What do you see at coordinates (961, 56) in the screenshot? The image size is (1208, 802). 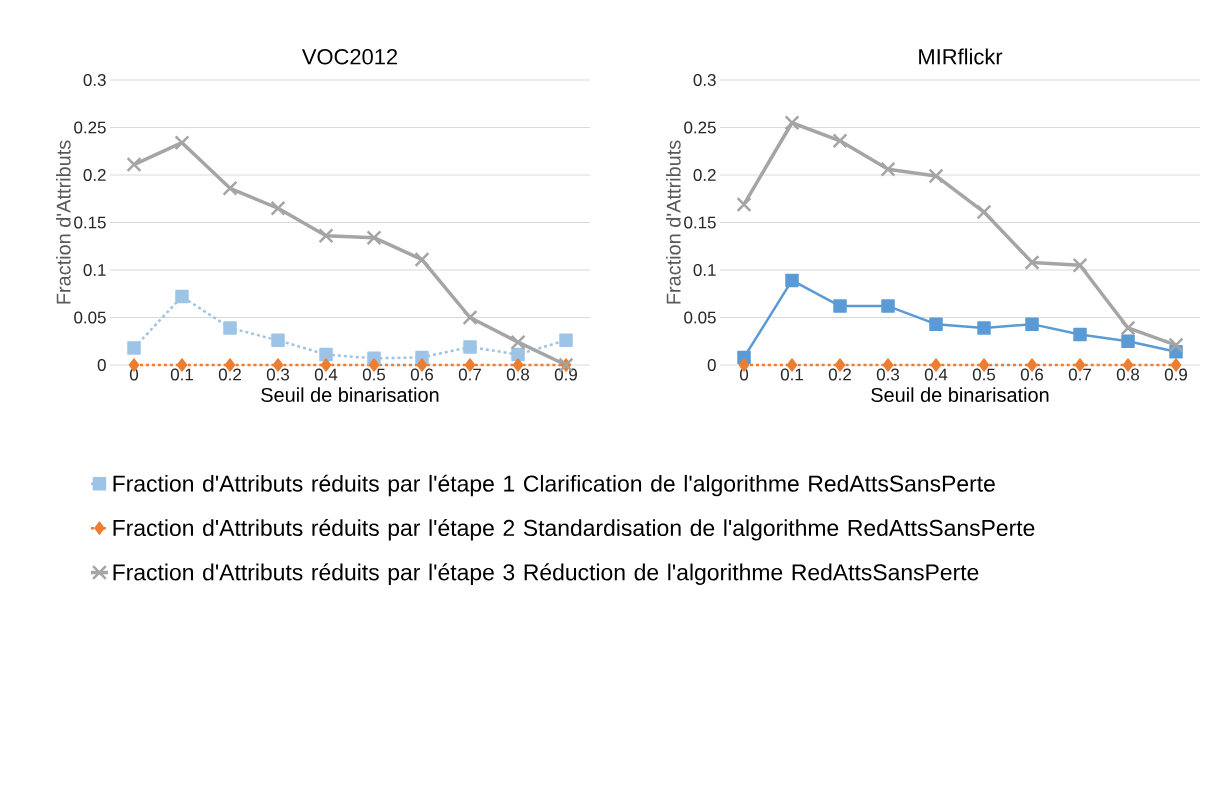 I see `chart-title: MIRflickr` at bounding box center [961, 56].